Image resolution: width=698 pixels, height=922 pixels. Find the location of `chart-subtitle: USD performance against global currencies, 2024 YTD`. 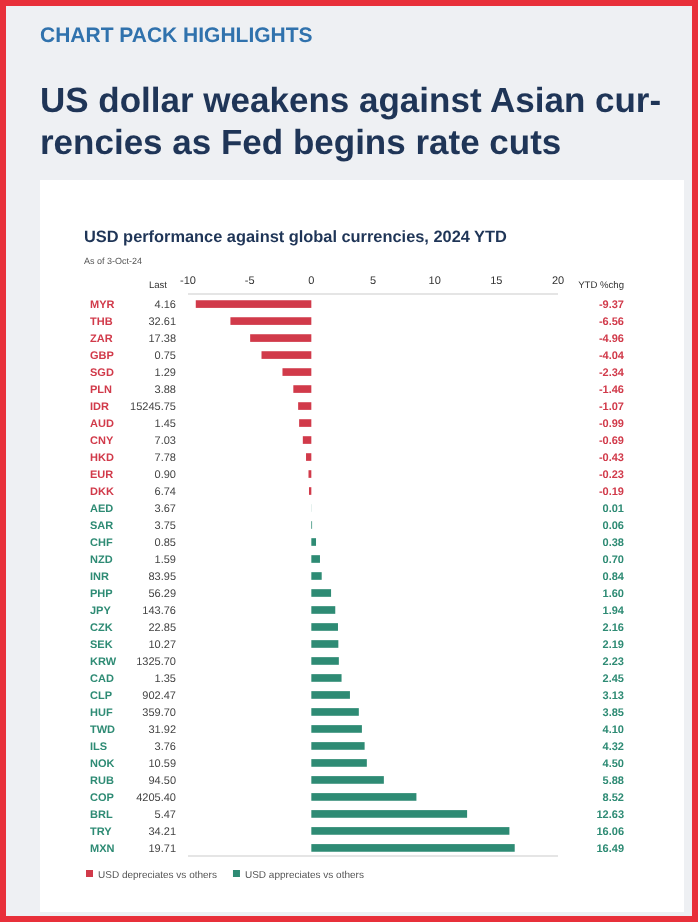

chart-subtitle: USD performance against global currencies, 2024 YTD is located at coordinates (296, 237).